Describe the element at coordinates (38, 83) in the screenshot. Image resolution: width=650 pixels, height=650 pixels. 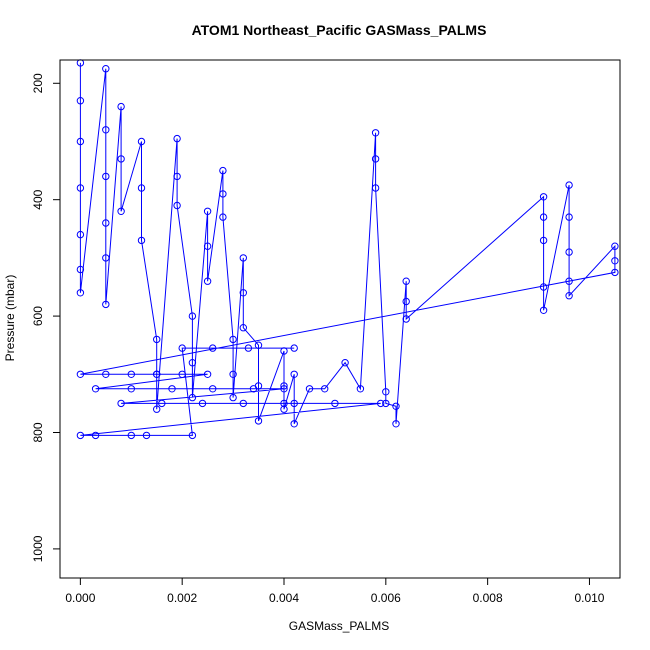
I see `y-tick-label: 200` at that location.